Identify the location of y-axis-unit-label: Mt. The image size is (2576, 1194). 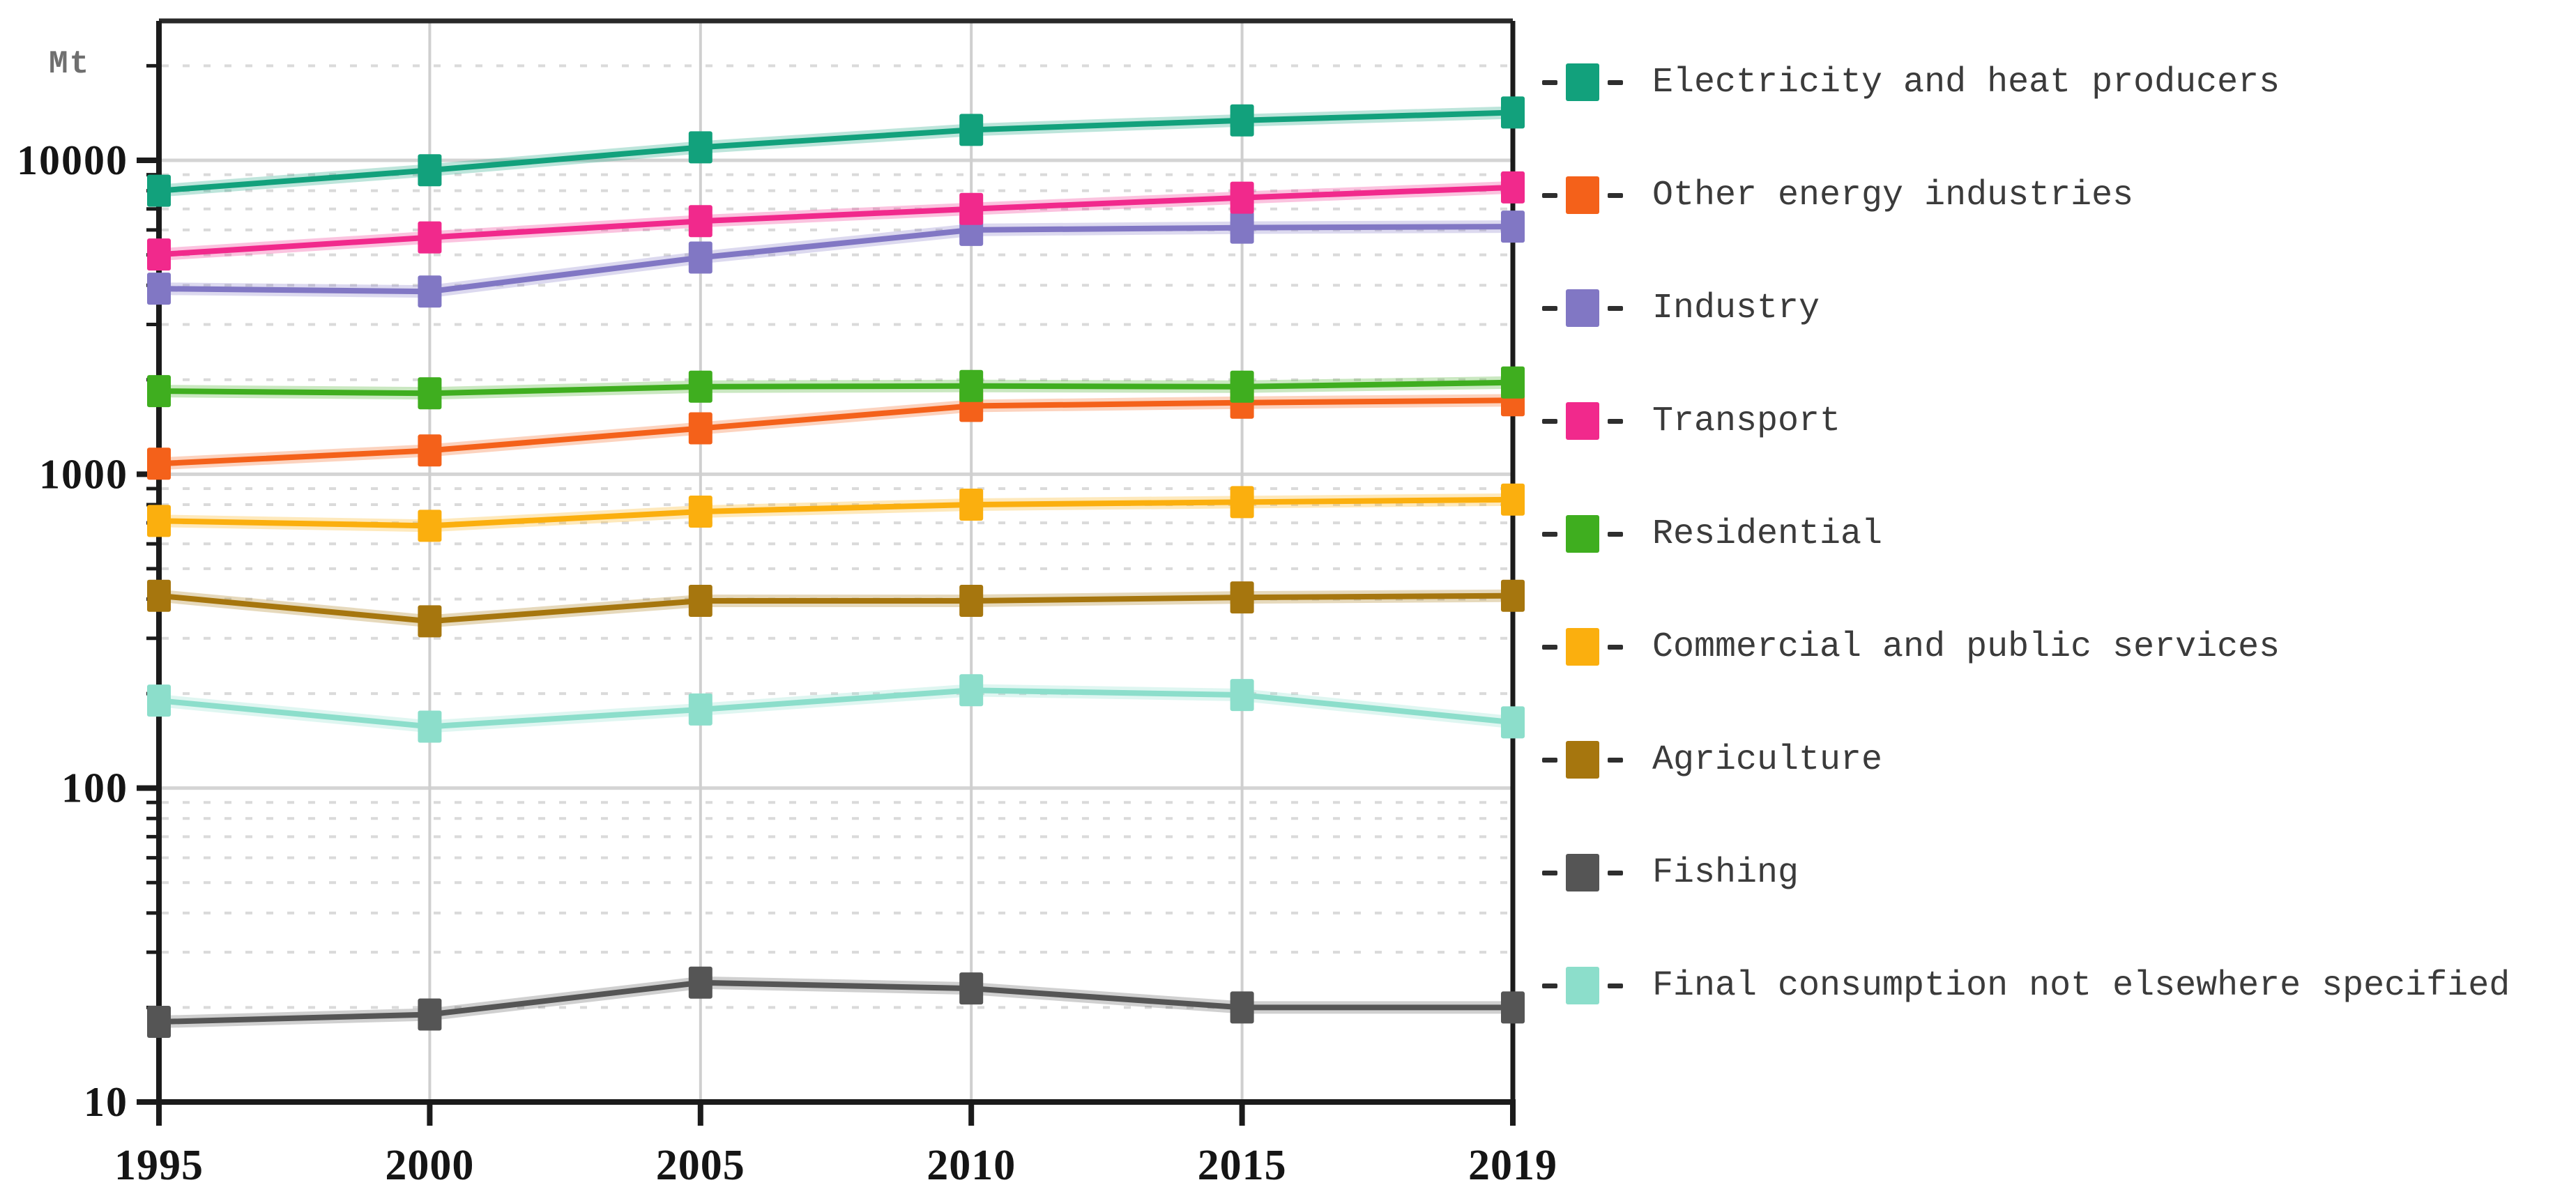
(70, 64).